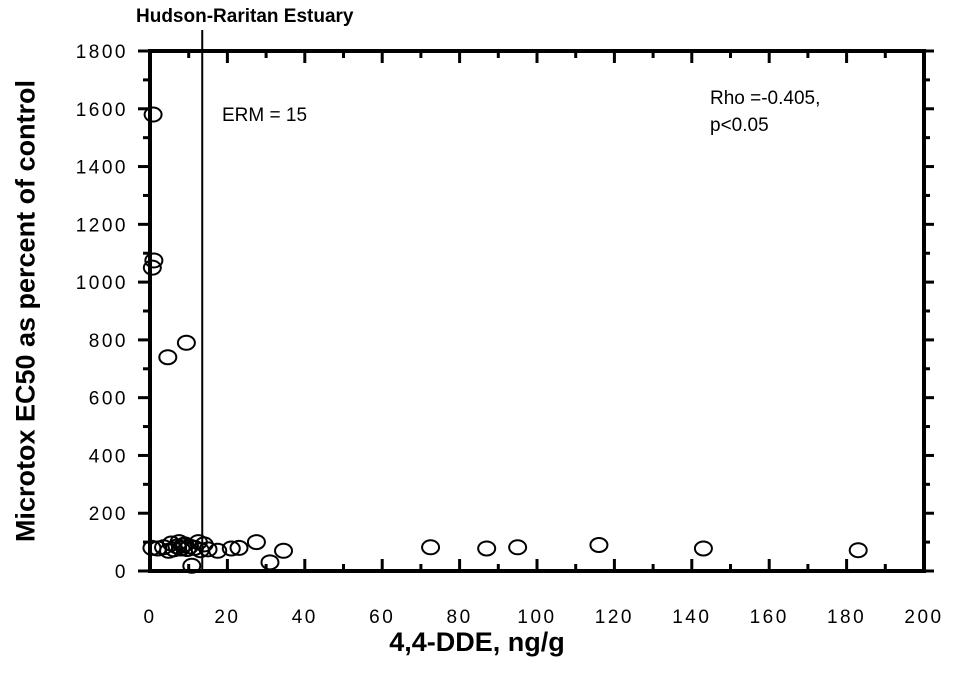 This screenshot has height=689, width=954. Describe the element at coordinates (305, 617) in the screenshot. I see `x-tick-label: 40` at that location.